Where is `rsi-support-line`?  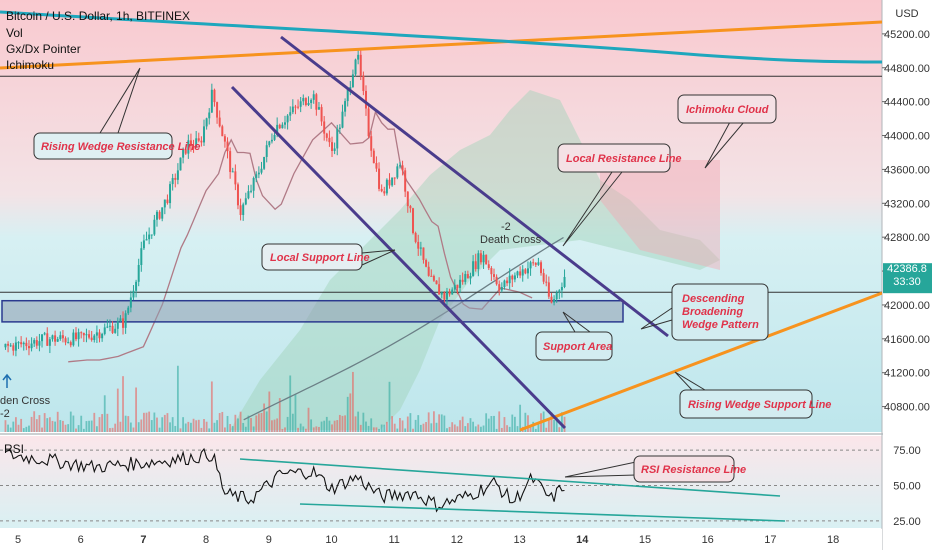 rsi-support-line is located at coordinates (542, 512).